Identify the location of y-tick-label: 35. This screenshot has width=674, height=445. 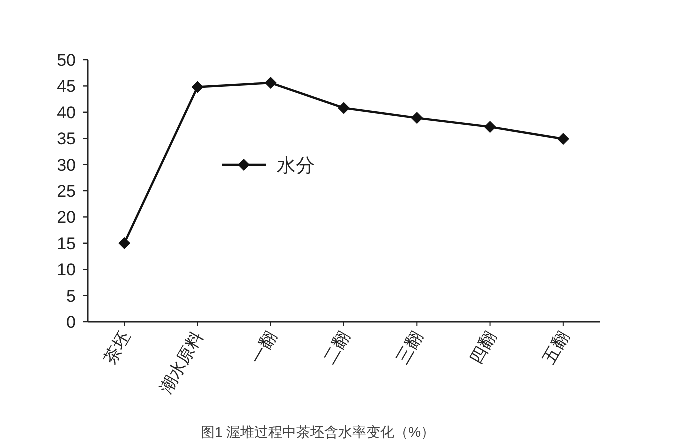
(66, 139).